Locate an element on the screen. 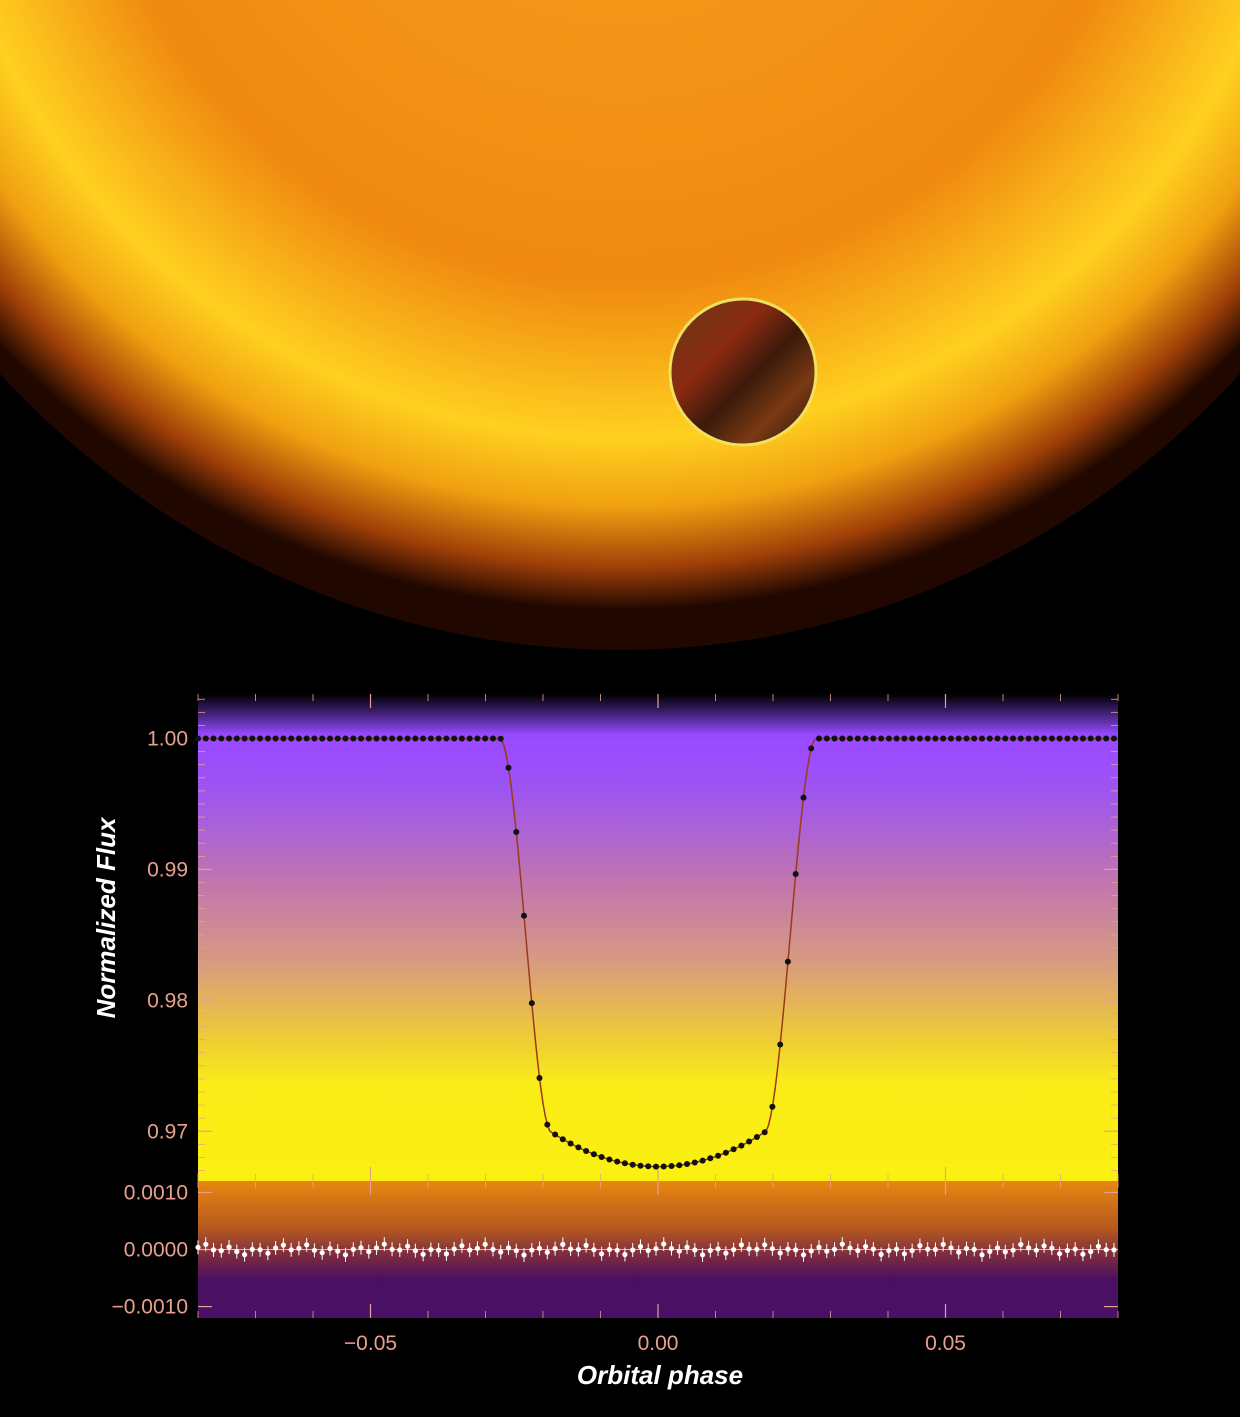 The width and height of the screenshot is (1240, 1417). y-tick-label: −0.0010 is located at coordinates (150, 1307).